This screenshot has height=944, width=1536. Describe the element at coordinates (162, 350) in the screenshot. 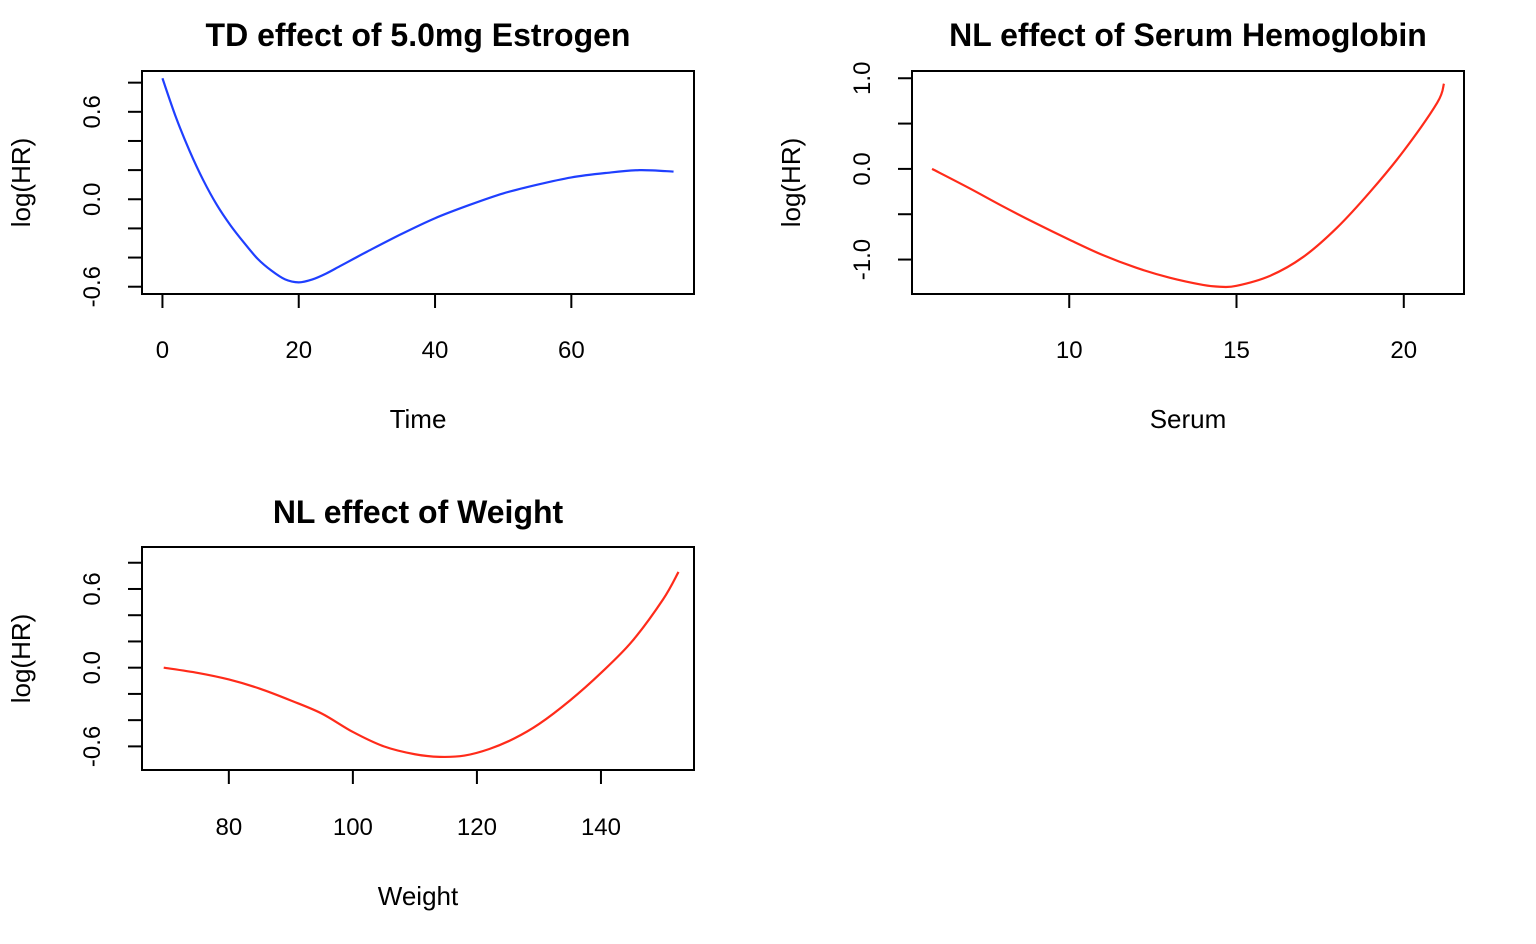

I see `x-tick-label: 0` at that location.